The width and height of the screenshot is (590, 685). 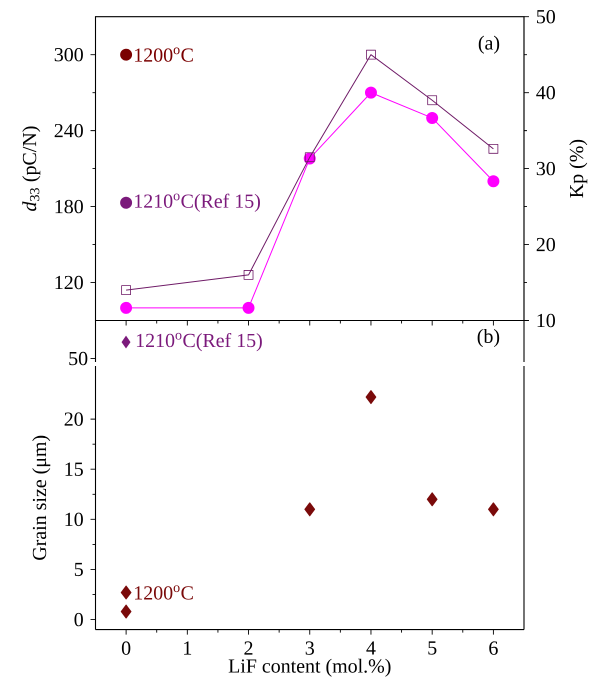 I want to click on y-tick-label: 5, so click(x=78, y=569).